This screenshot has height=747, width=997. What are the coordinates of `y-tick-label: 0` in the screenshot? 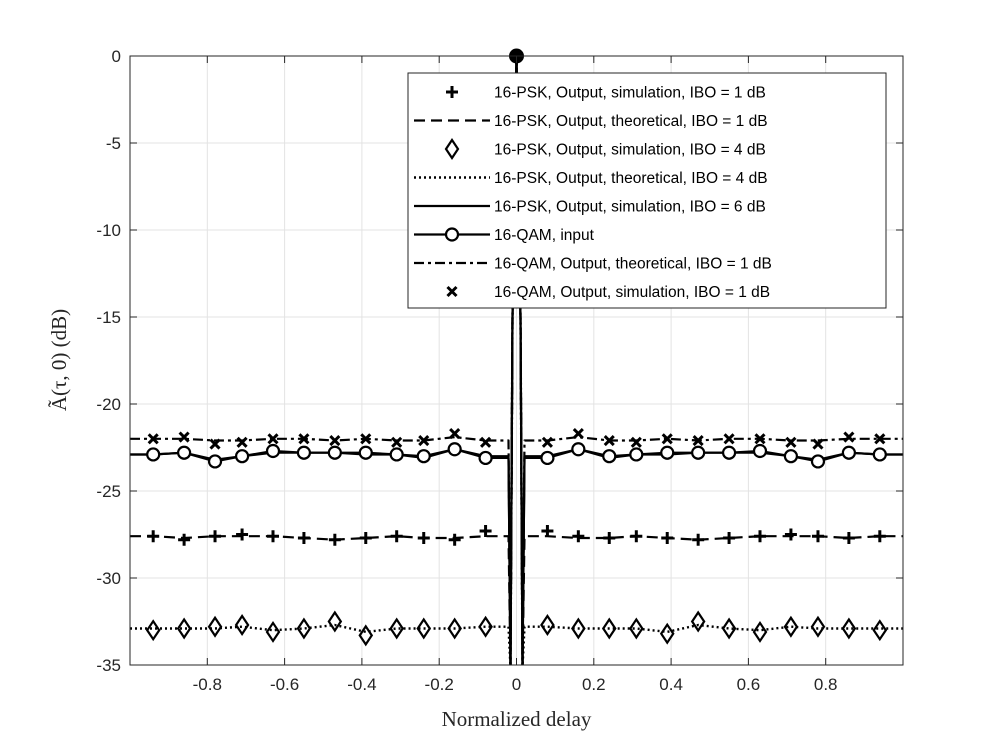 It's located at (116, 56).